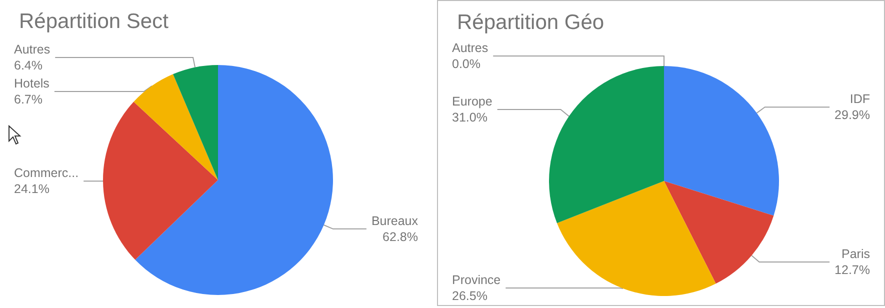  I want to click on data-label: 62.8%, so click(400, 237).